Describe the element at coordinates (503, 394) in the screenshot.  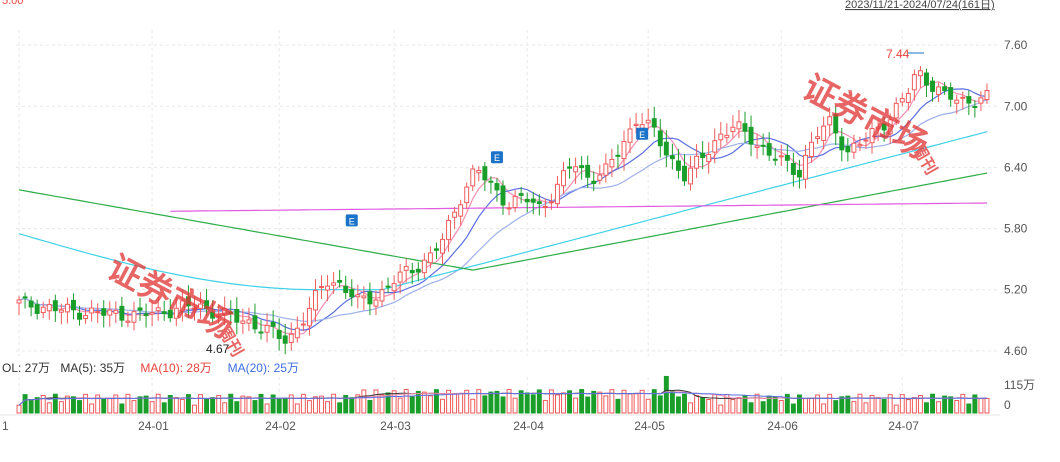
I see `volume-bars` at that location.